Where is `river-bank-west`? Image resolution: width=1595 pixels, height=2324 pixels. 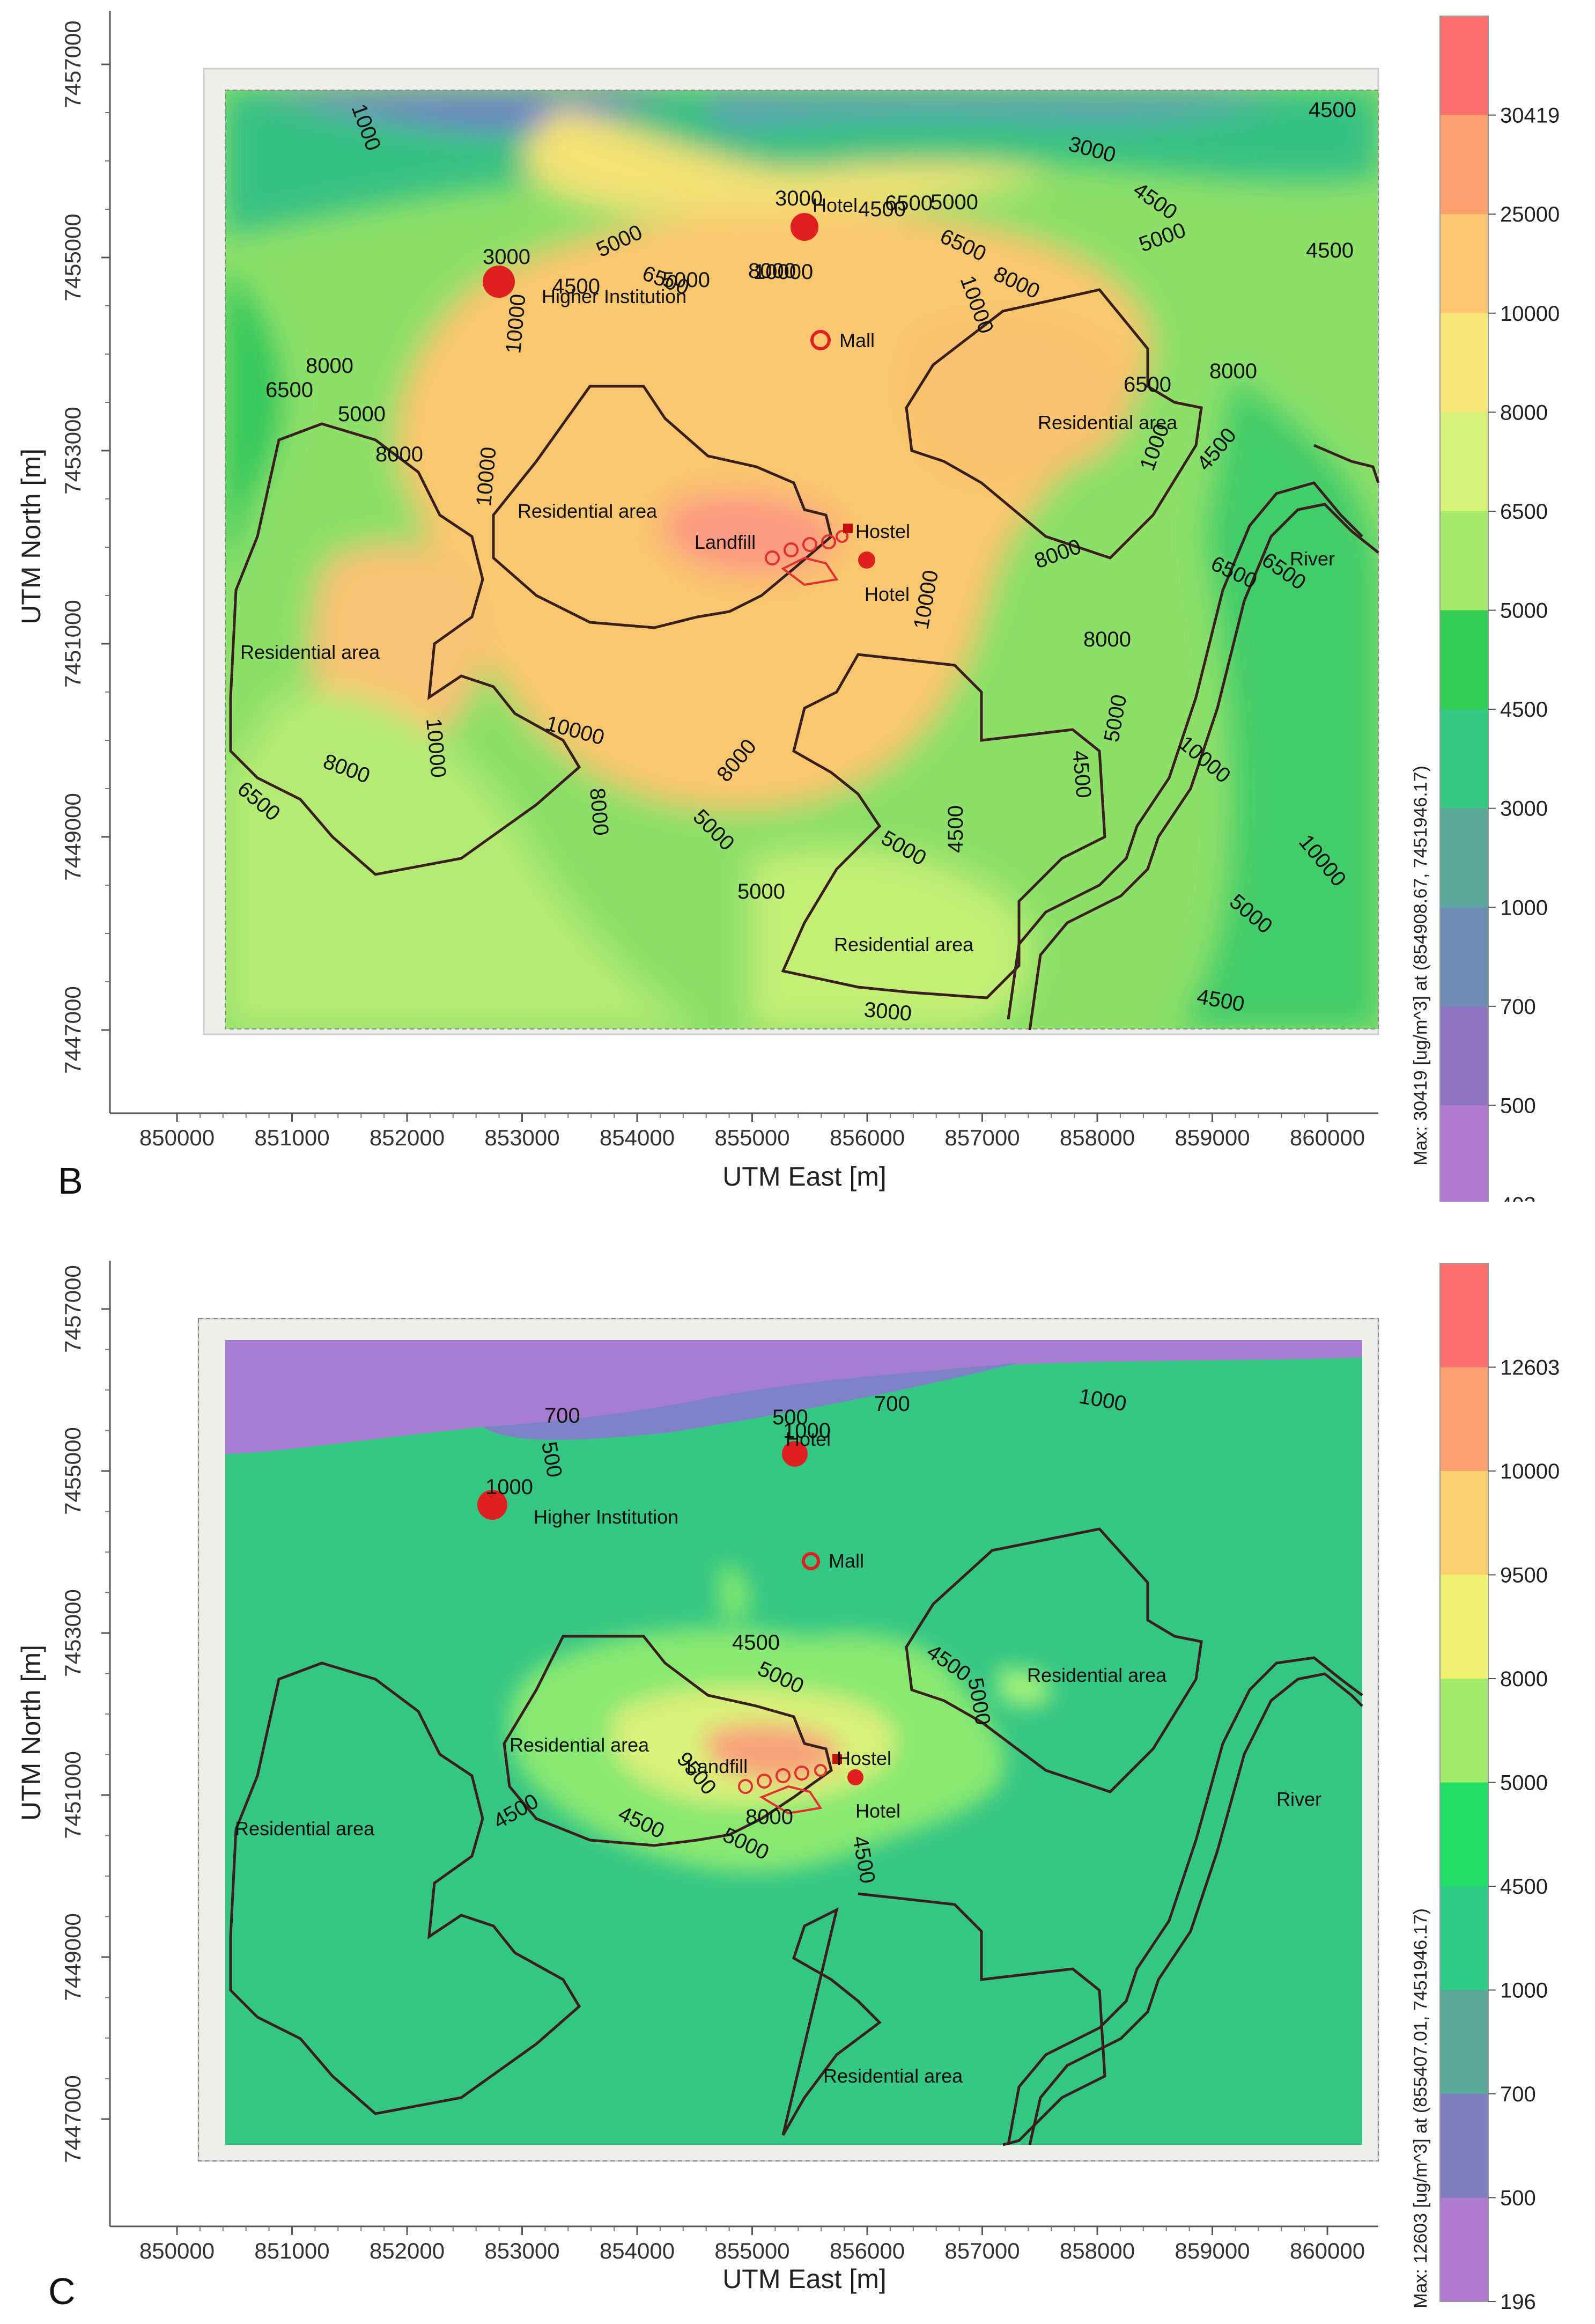
river-bank-west is located at coordinates (1185, 1900).